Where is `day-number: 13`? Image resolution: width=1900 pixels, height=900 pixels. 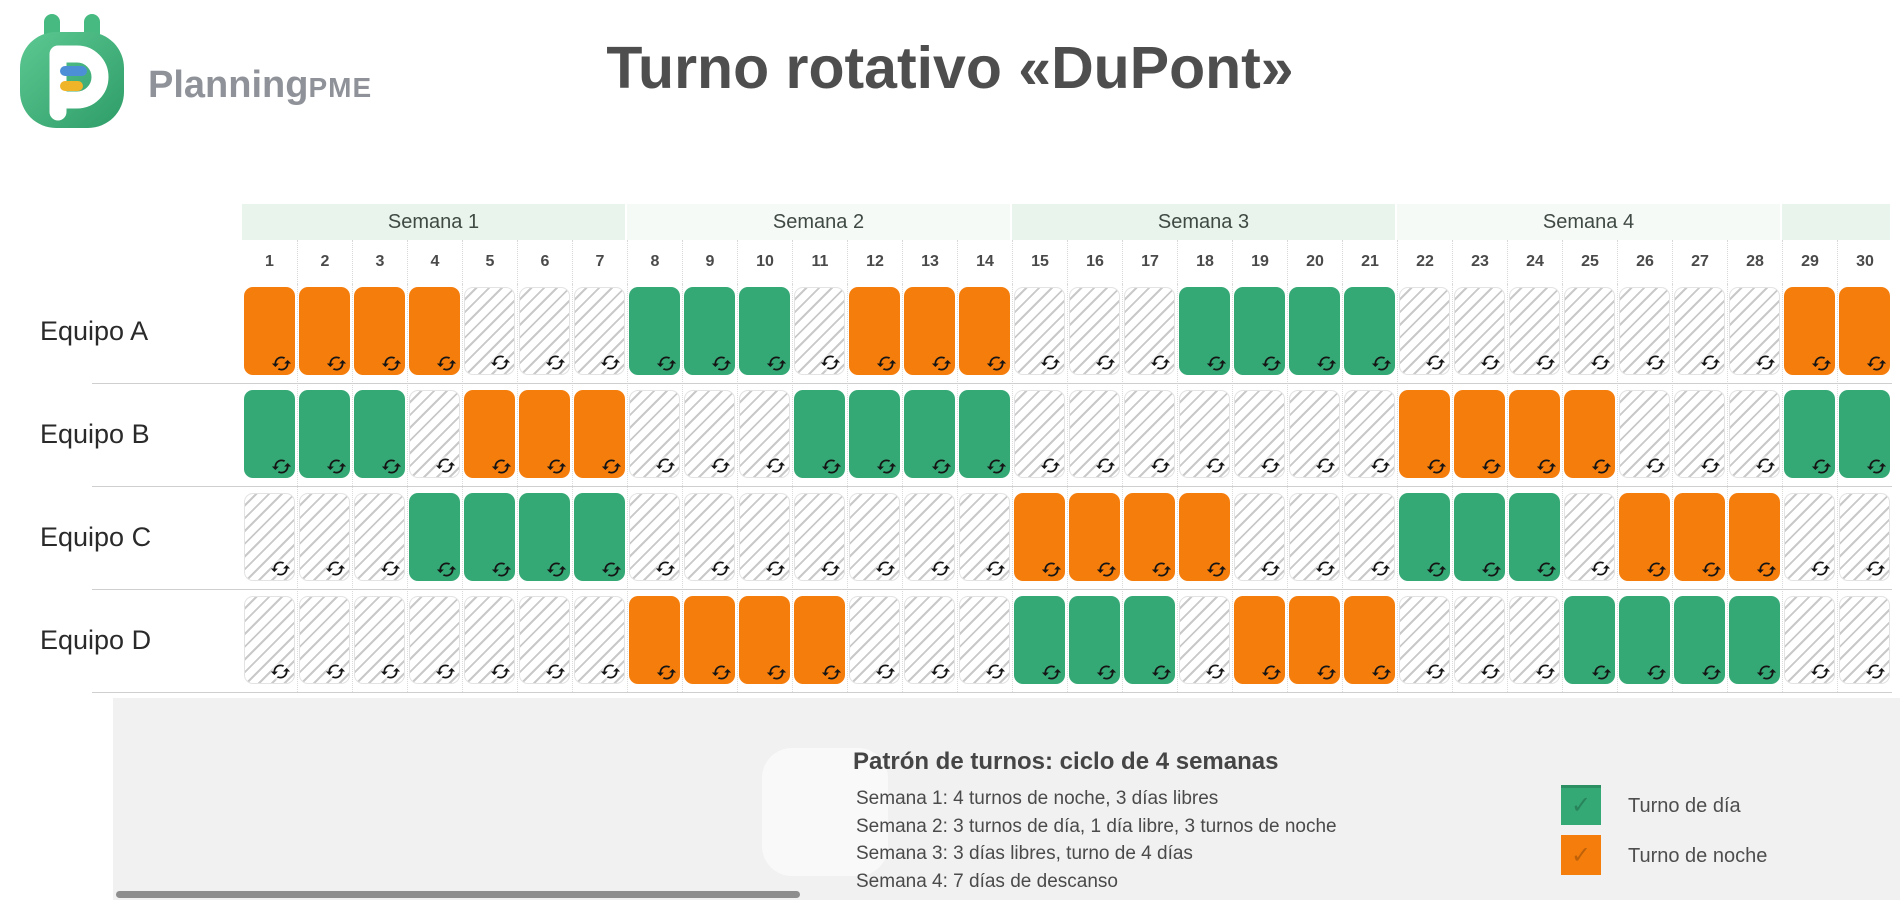
day-number: 13 is located at coordinates (929, 262).